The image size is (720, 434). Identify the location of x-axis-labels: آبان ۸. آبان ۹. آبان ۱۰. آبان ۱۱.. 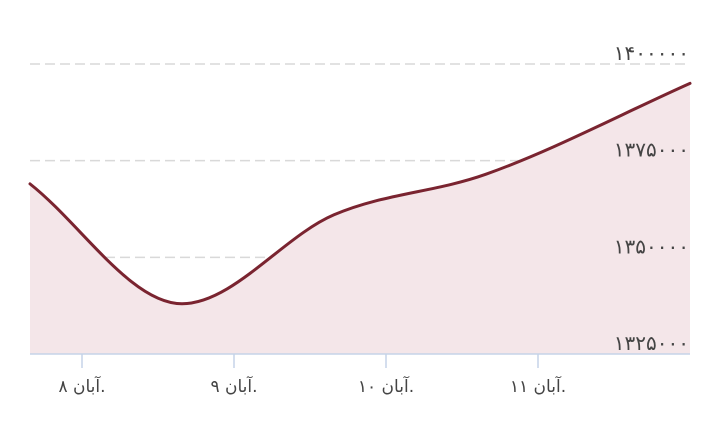
(312, 386).